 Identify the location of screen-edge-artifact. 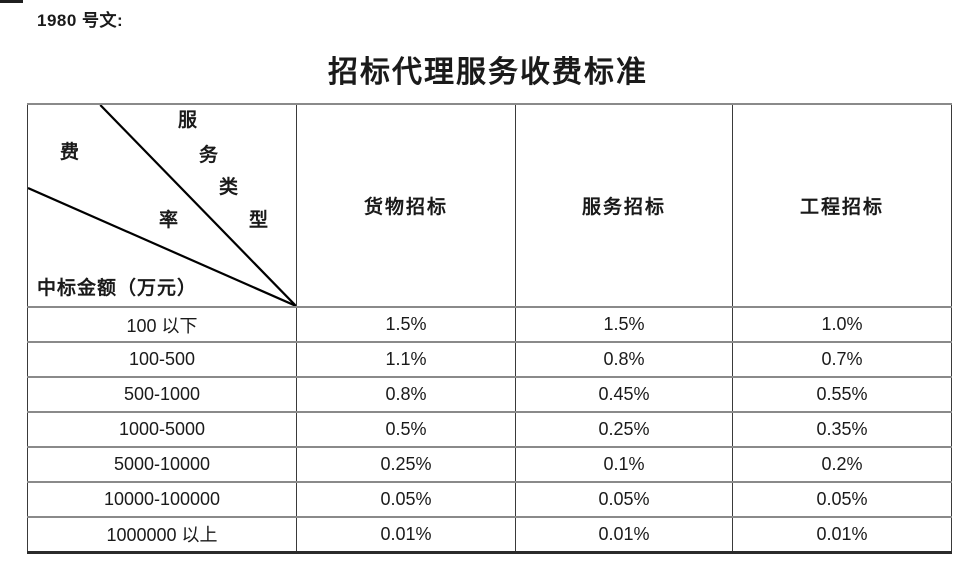
(11, 1).